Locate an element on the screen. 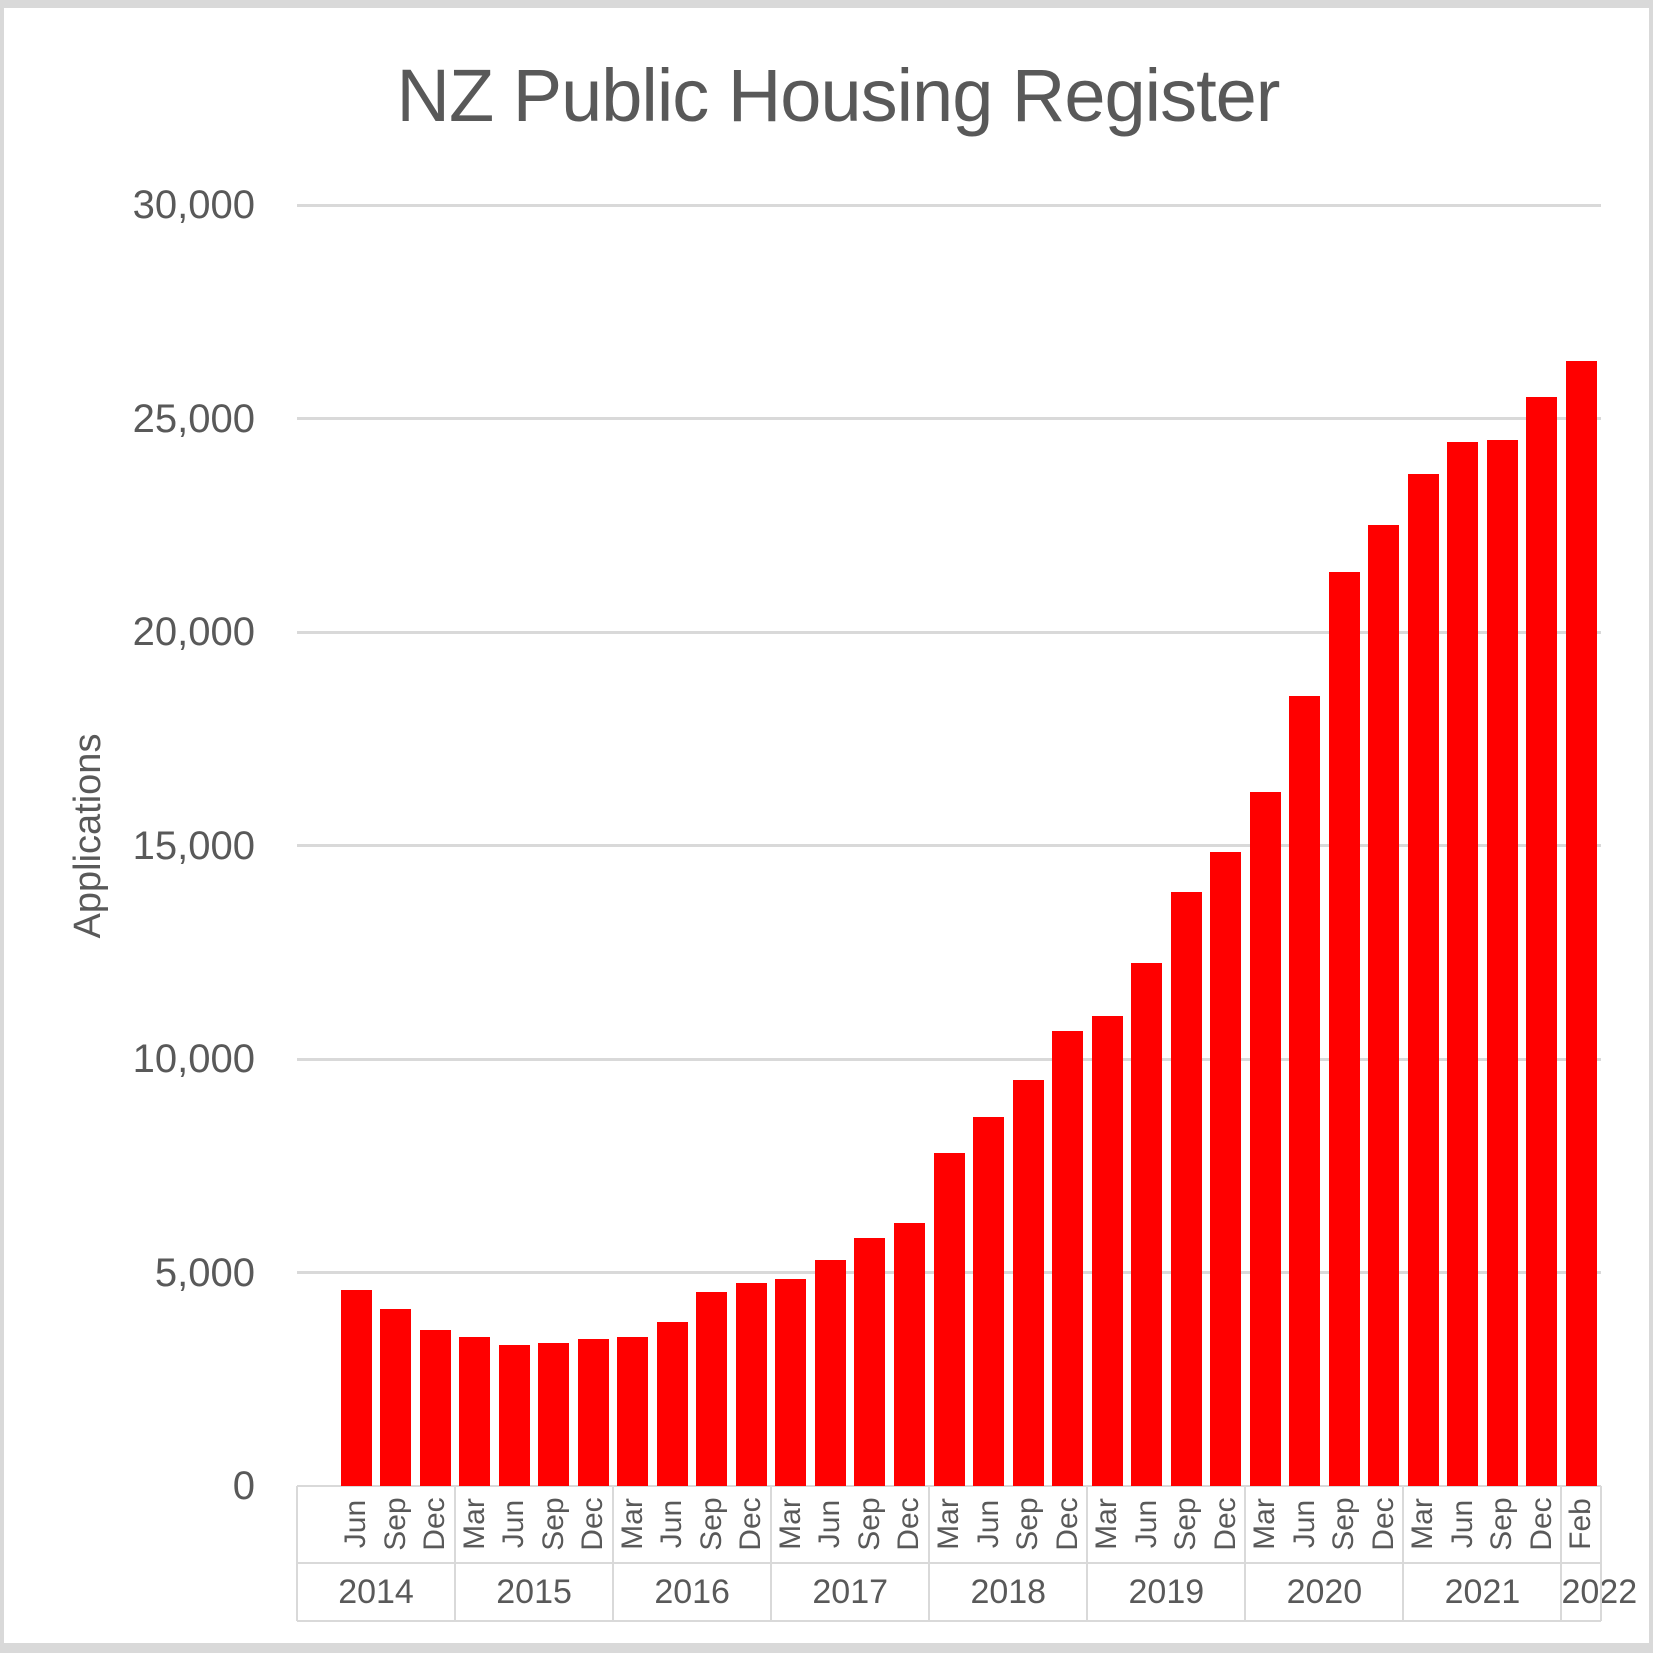 This screenshot has height=1653, width=1653. y-tick-label: 25,000 is located at coordinates (193, 418).